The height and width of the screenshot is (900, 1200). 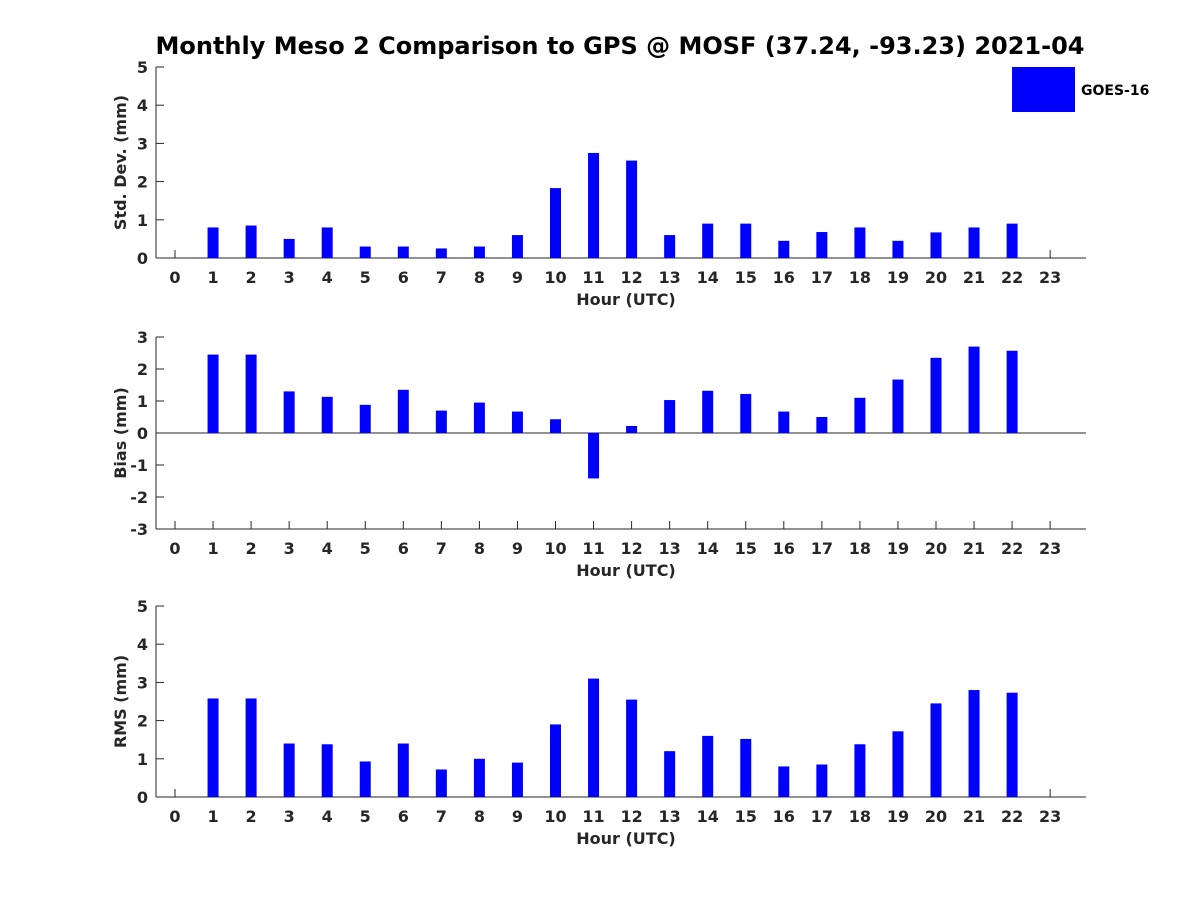 I want to click on rms-x-tick-label: 13, so click(x=670, y=816).